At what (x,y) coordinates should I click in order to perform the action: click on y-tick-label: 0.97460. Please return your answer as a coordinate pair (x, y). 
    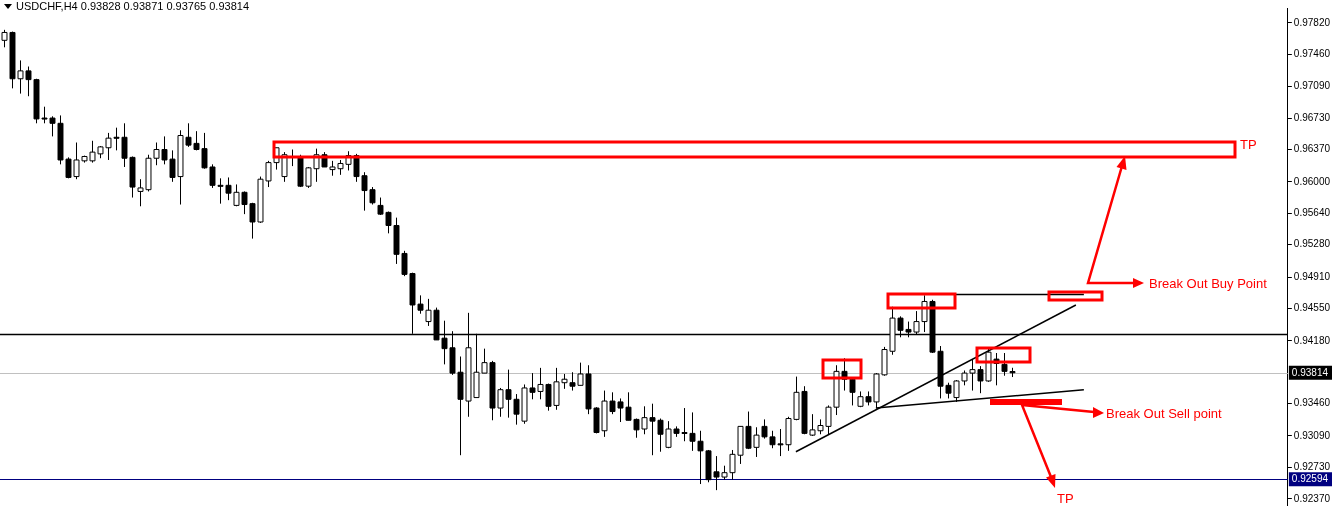
    Looking at the image, I should click on (1312, 54).